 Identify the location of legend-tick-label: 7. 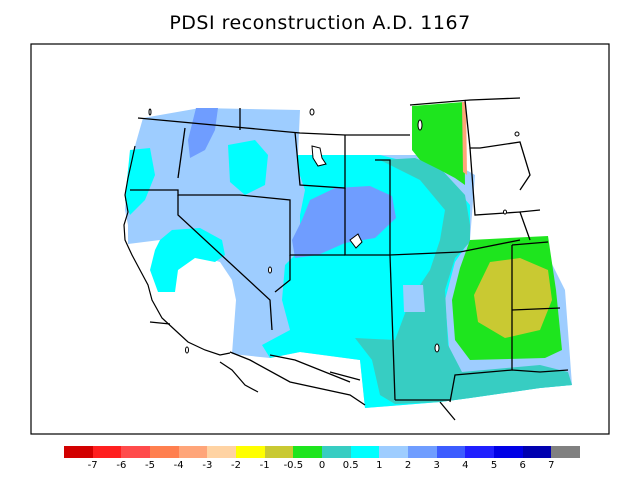
(551, 465).